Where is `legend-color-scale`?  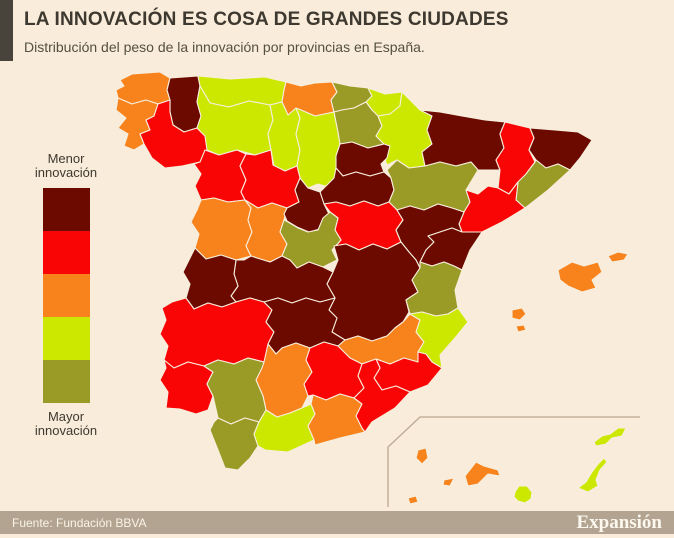 legend-color-scale is located at coordinates (66, 295).